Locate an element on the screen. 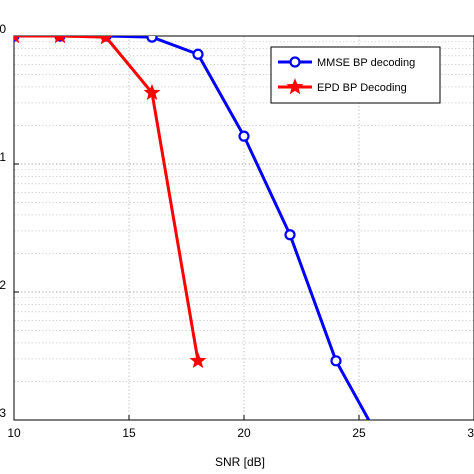 This screenshot has height=474, width=474. legend: MMSE BP decoding EPD BP Decoding is located at coordinates (355, 75).